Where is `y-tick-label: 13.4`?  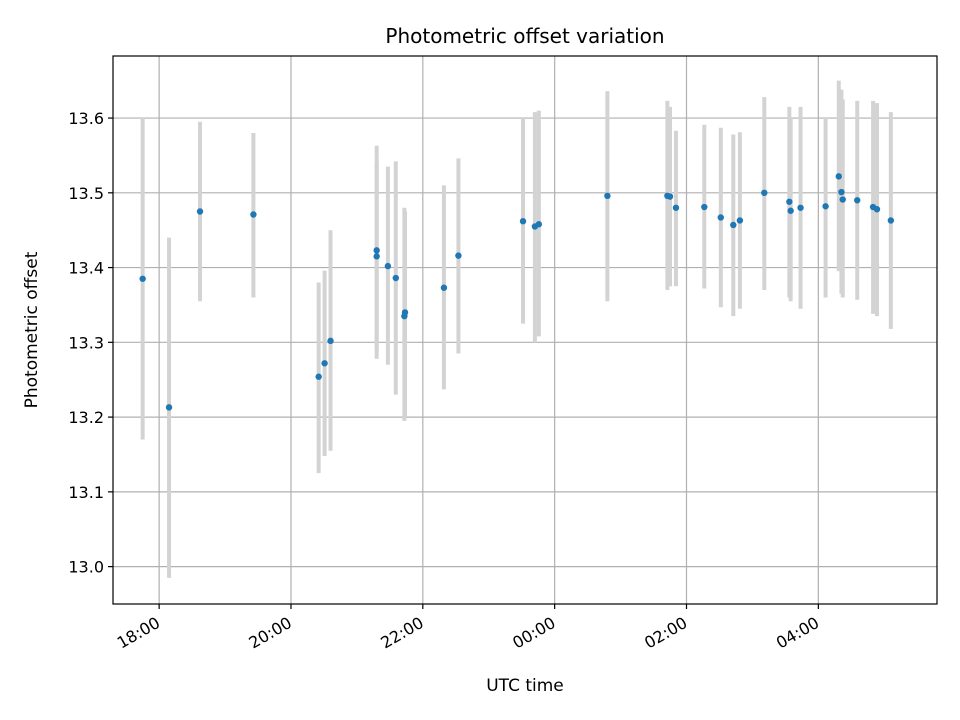 y-tick-label: 13.4 is located at coordinates (86, 268).